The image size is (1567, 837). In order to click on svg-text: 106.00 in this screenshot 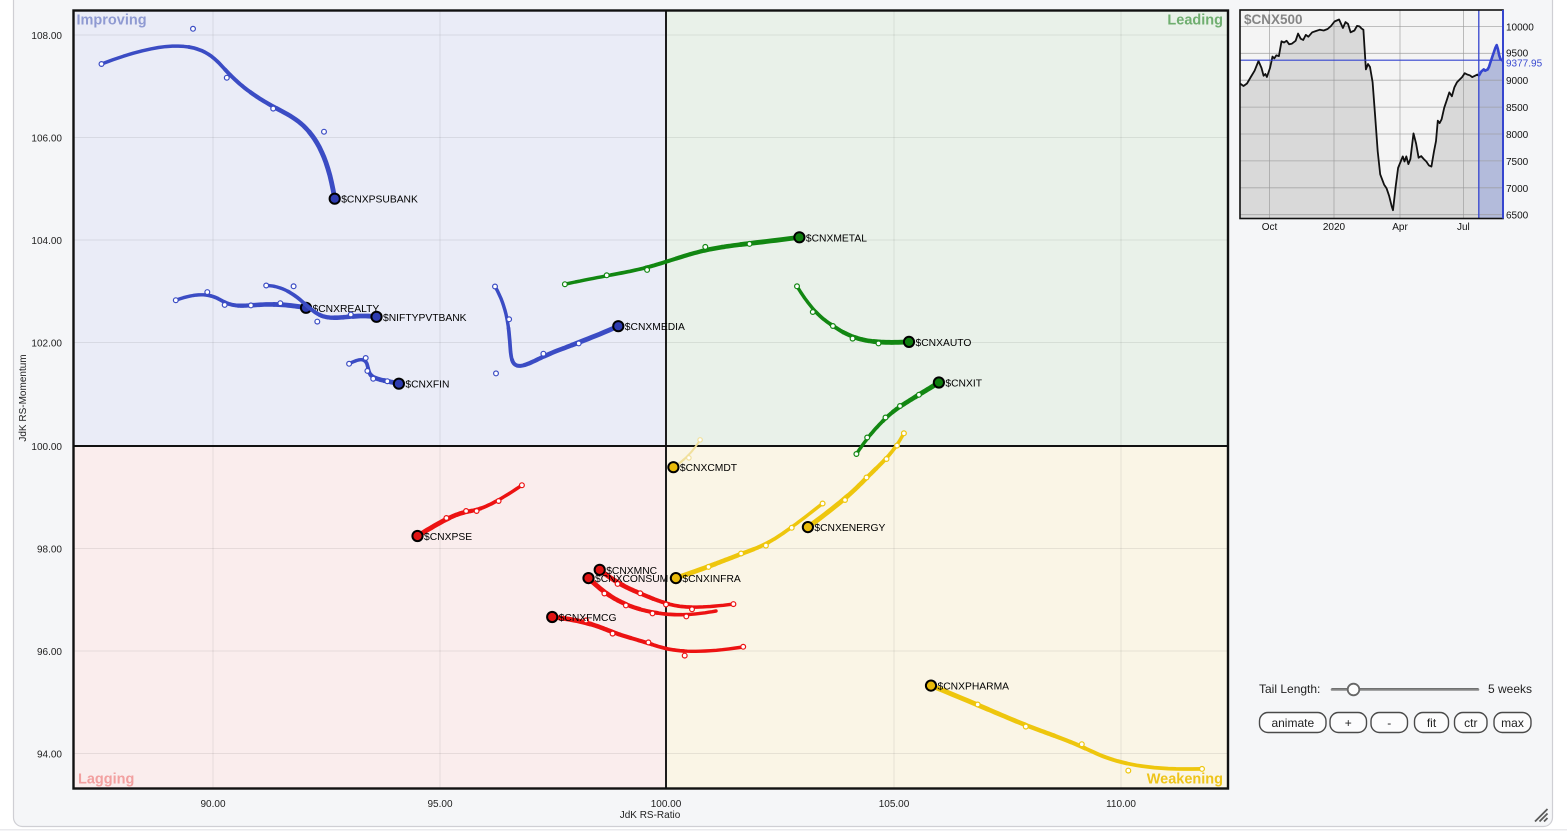, I will do `click(46, 139)`.